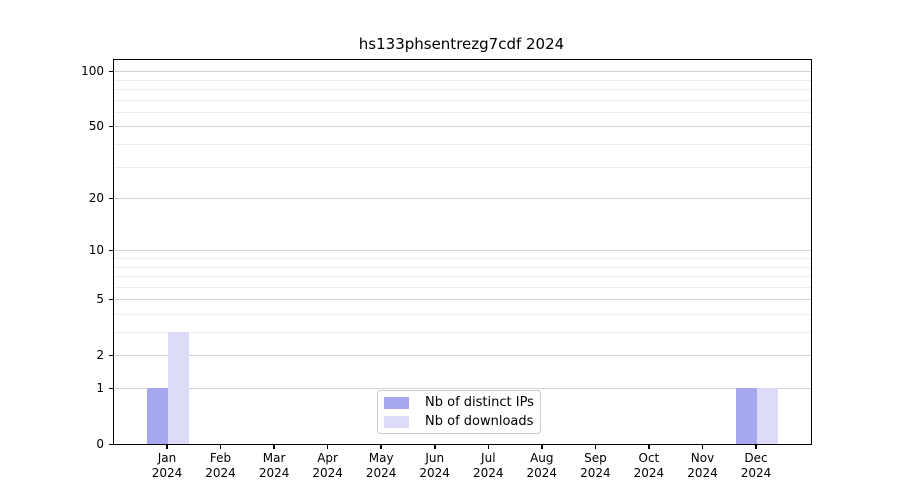 The height and width of the screenshot is (500, 900). What do you see at coordinates (459, 412) in the screenshot?
I see `legend: Nb of distinct IPs Nb of downloads` at bounding box center [459, 412].